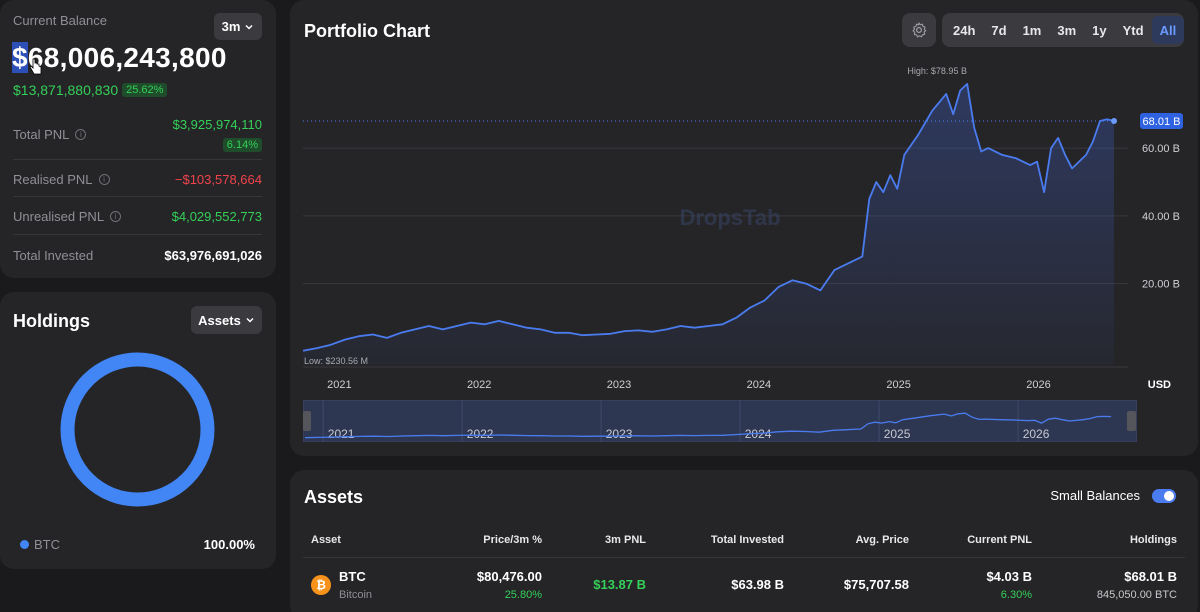 The width and height of the screenshot is (1200, 612). What do you see at coordinates (1114, 120) in the screenshot?
I see `current-value-point` at bounding box center [1114, 120].